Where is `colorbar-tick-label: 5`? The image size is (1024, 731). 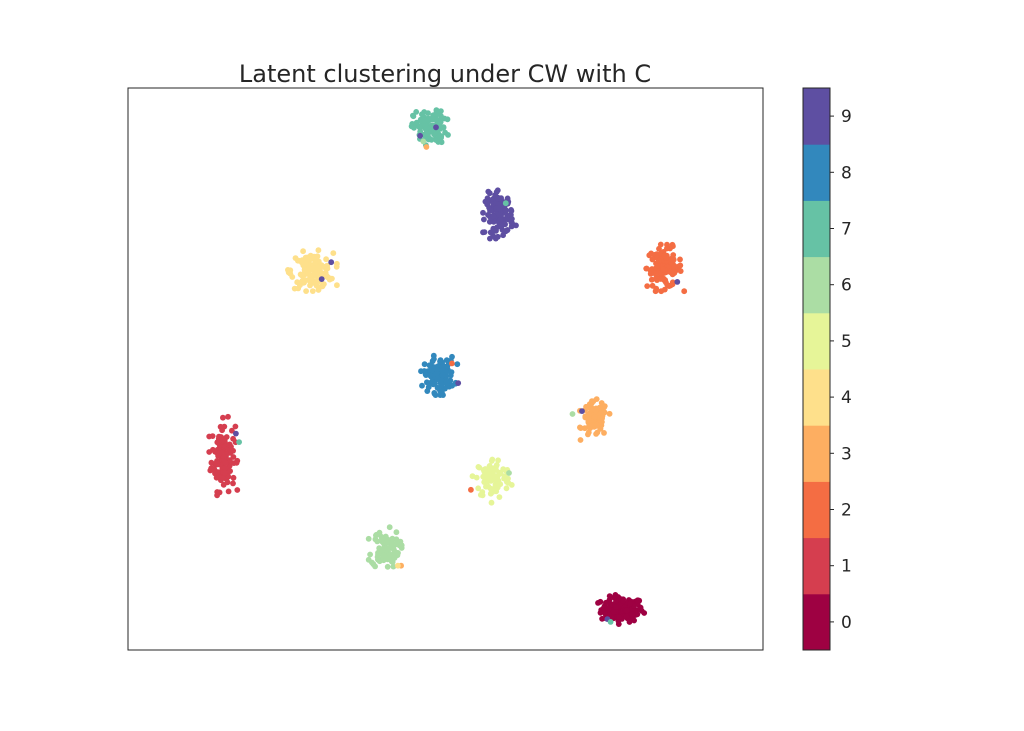 colorbar-tick-label: 5 is located at coordinates (846, 342).